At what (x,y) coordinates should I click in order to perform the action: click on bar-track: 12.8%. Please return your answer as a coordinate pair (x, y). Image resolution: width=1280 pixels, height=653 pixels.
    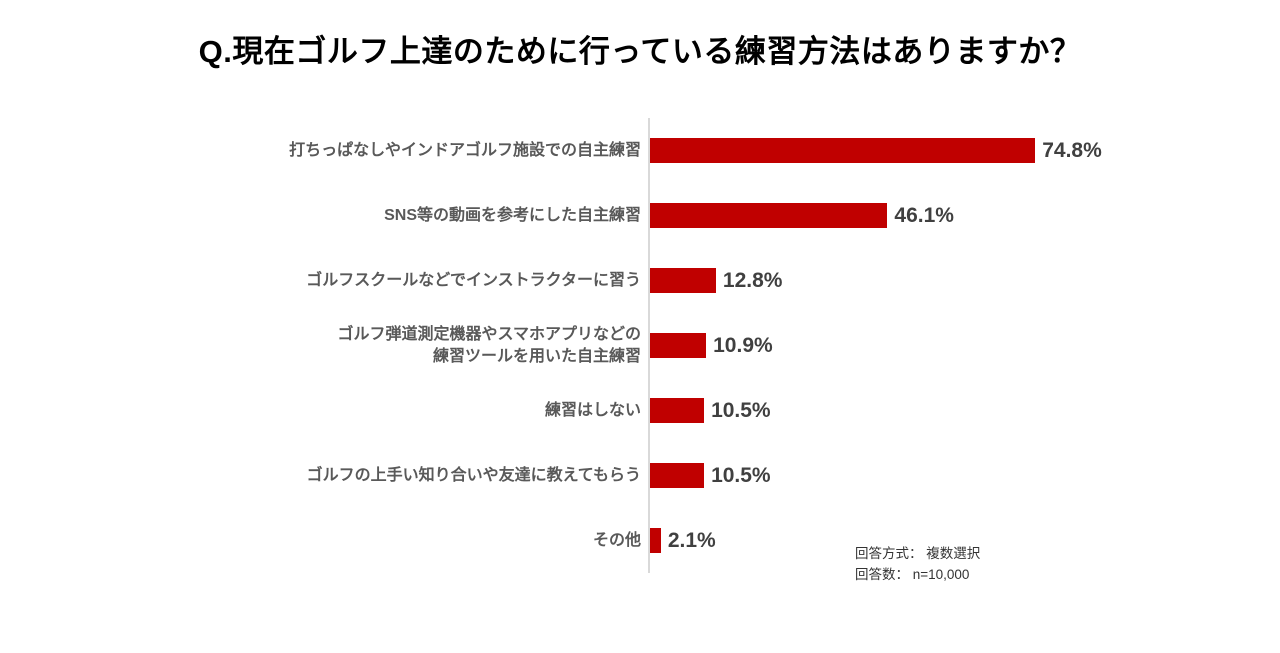
    Looking at the image, I should click on (921, 280).